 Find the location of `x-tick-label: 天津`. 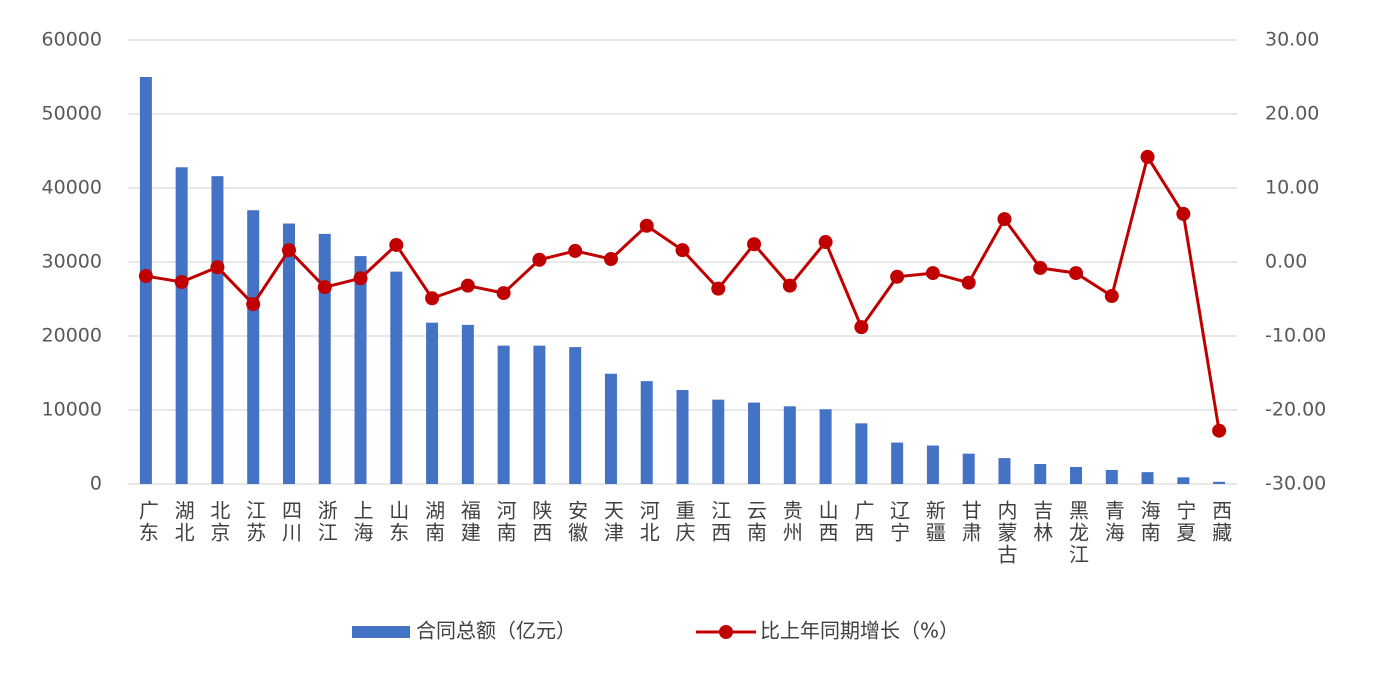

x-tick-label: 天津 is located at coordinates (612, 522).